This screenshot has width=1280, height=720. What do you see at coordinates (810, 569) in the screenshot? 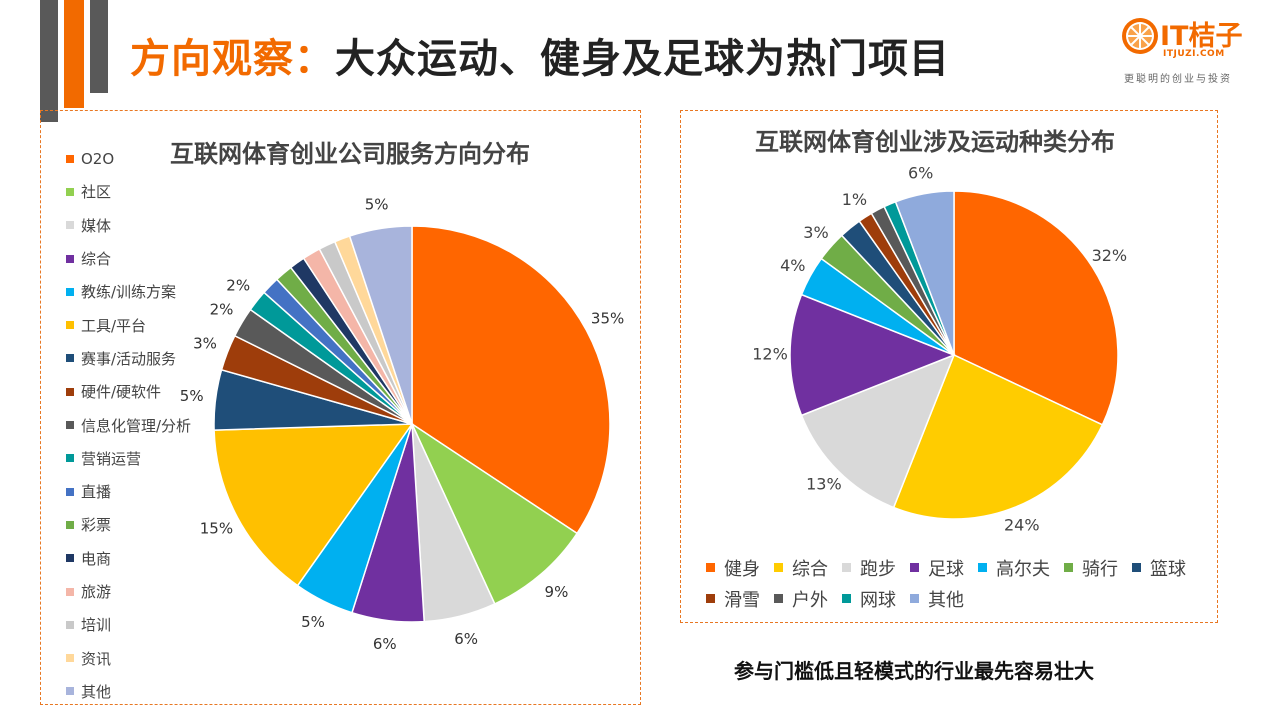
I see `legend-label: 综合` at bounding box center [810, 569].